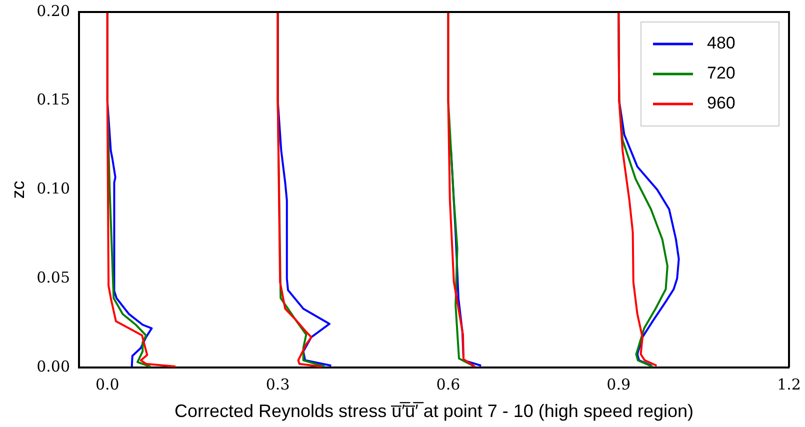 The height and width of the screenshot is (427, 805). Describe the element at coordinates (721, 103) in the screenshot. I see `legend-label: 960` at that location.